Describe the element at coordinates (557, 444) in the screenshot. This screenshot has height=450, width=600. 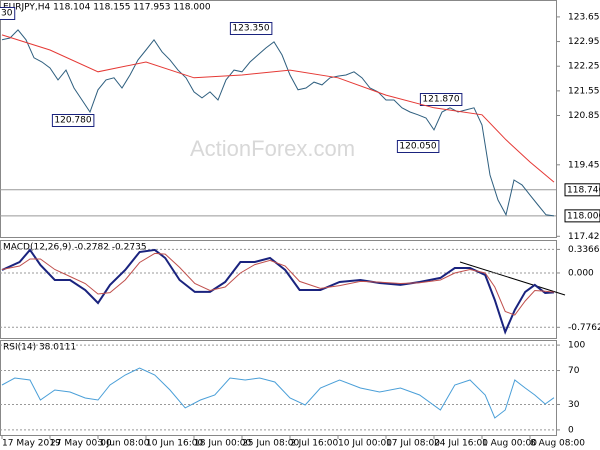
I see `x-tick-label: 8 Aug 08:00` at that location.